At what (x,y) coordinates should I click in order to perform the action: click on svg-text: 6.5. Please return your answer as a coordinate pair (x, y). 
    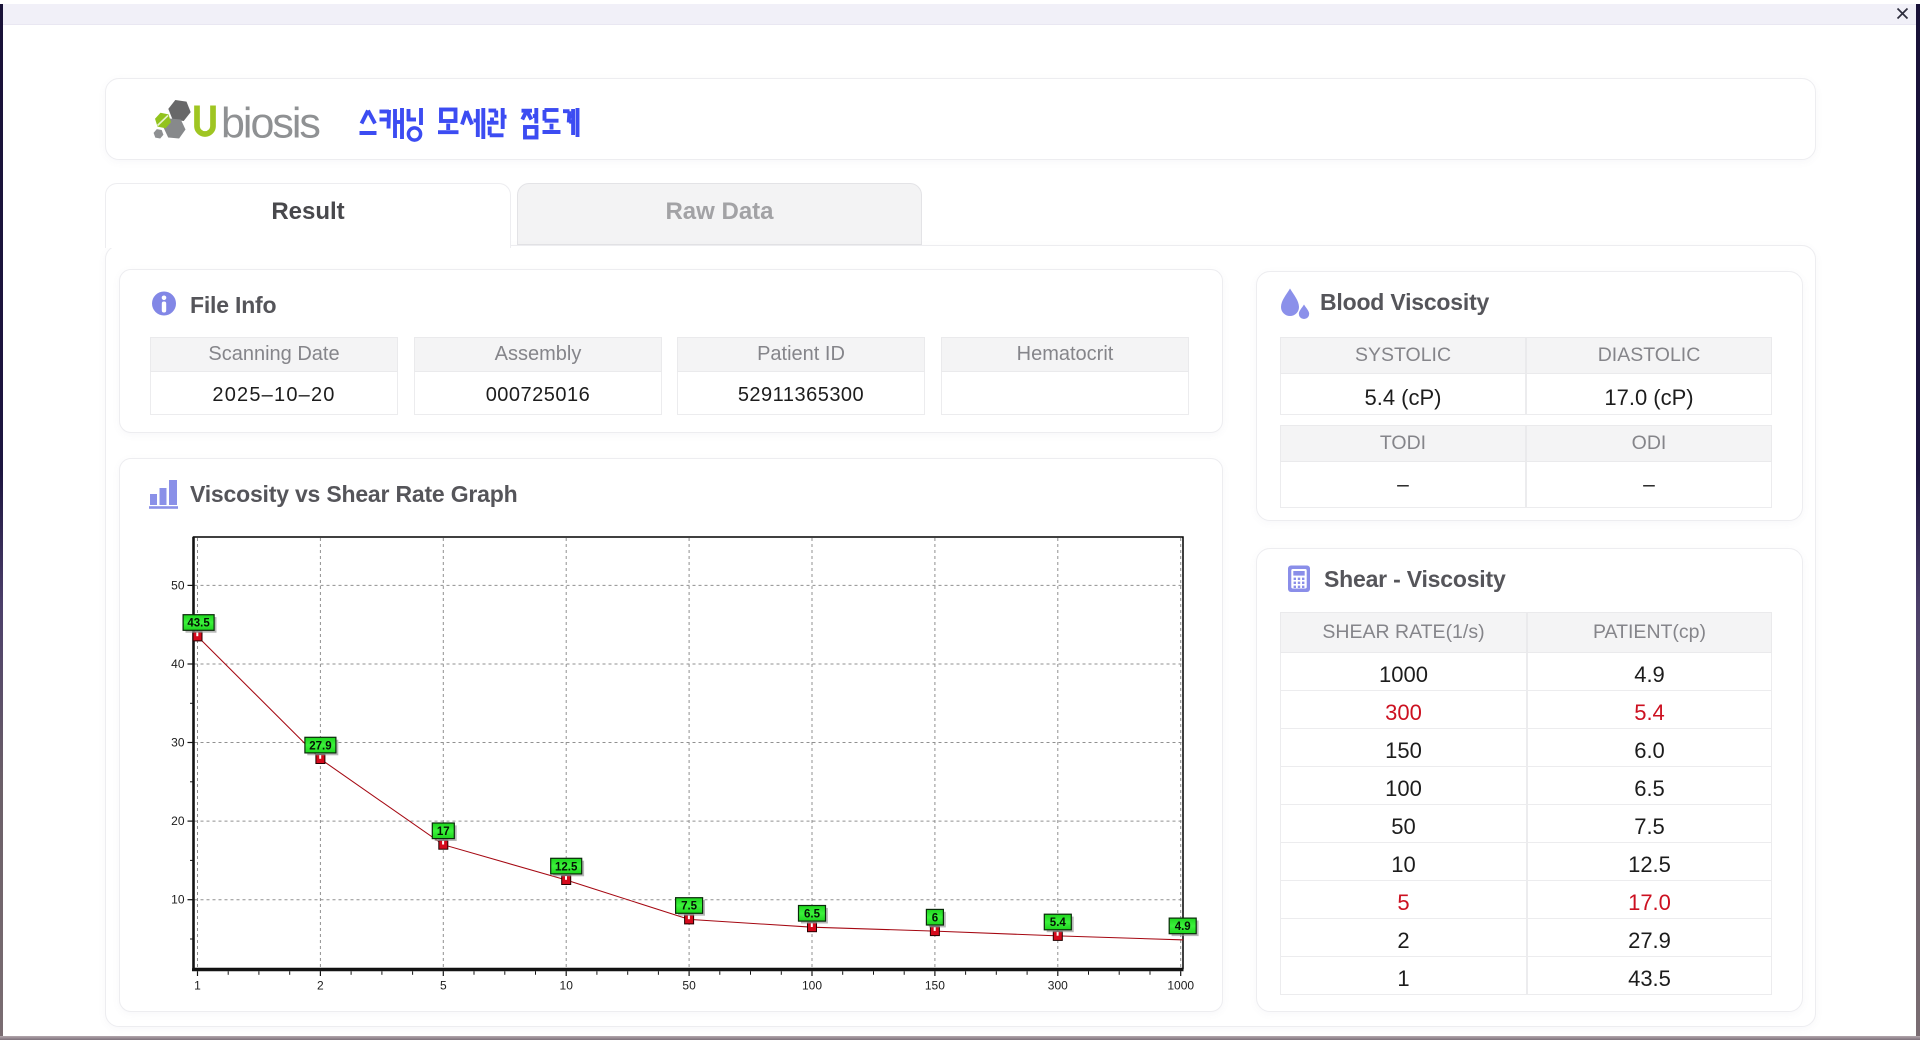
    Looking at the image, I should click on (812, 915).